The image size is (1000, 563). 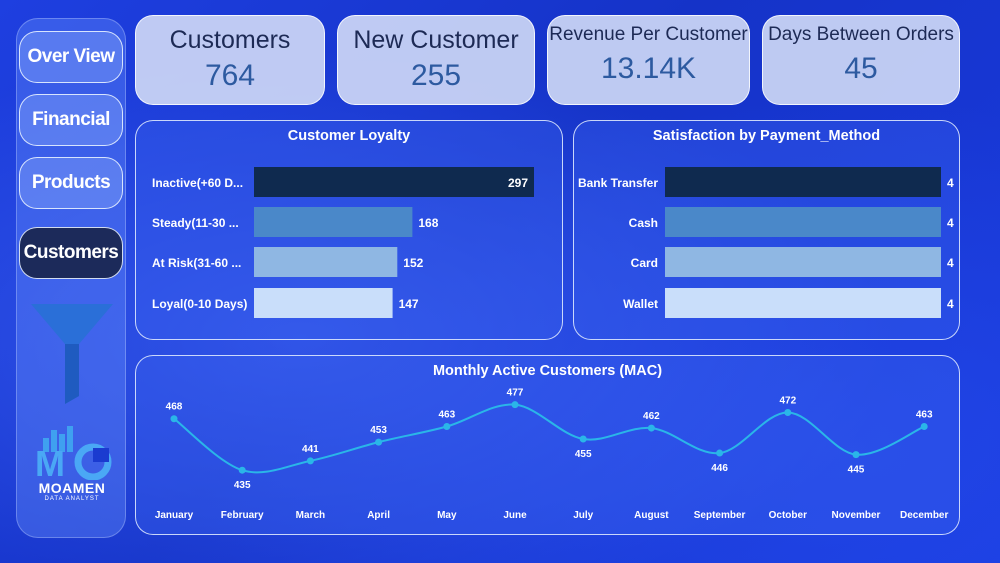 I want to click on satisfaction-category-label: Wallet, so click(x=640, y=304).